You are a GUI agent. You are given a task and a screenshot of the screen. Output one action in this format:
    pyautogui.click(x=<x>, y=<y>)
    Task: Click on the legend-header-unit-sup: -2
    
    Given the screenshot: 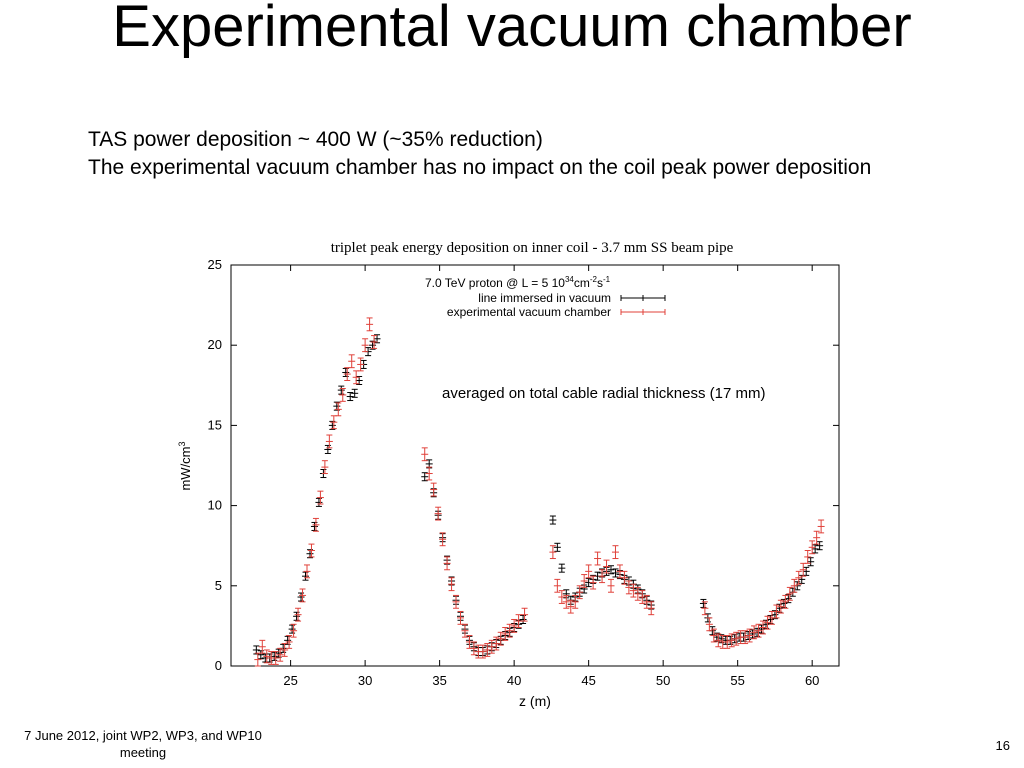 What is the action you would take?
    pyautogui.click(x=594, y=279)
    